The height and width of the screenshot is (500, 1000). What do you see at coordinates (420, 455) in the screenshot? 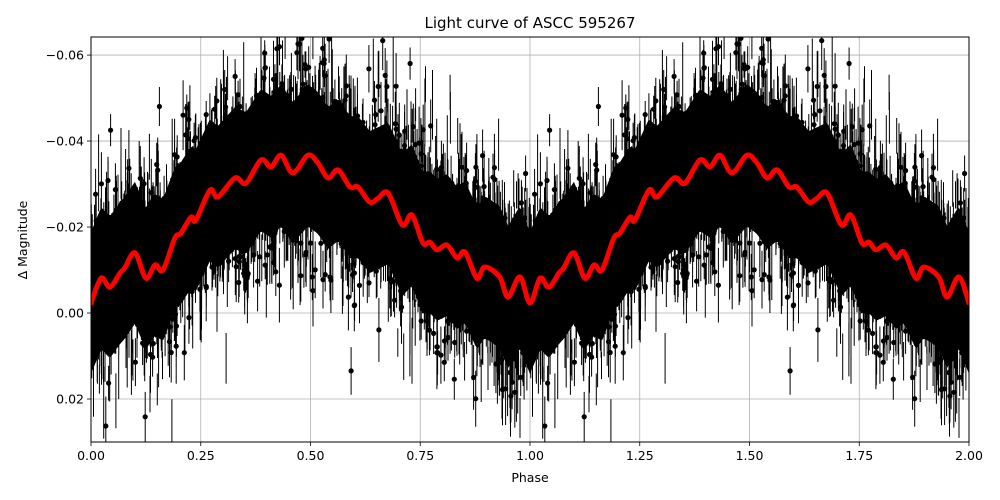
I see `x-tick-label: 0.75` at bounding box center [420, 455].